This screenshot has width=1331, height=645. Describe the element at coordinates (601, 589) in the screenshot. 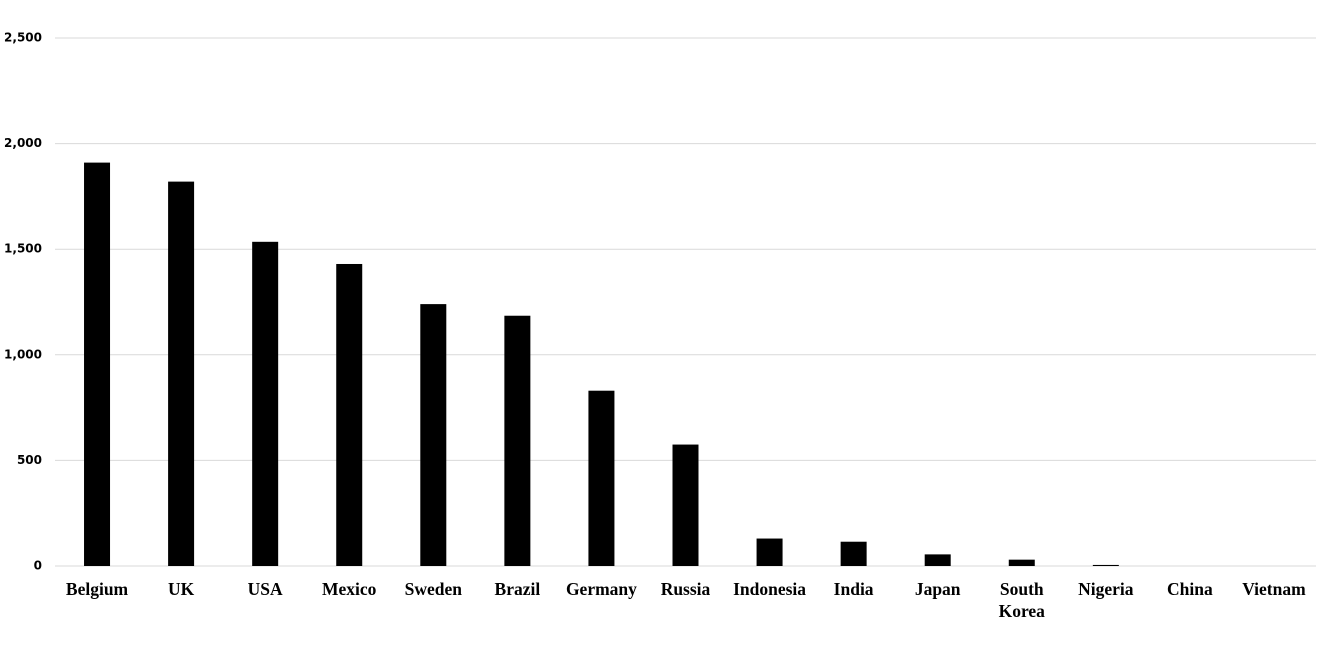

I see `x-tick-label: Germany` at that location.